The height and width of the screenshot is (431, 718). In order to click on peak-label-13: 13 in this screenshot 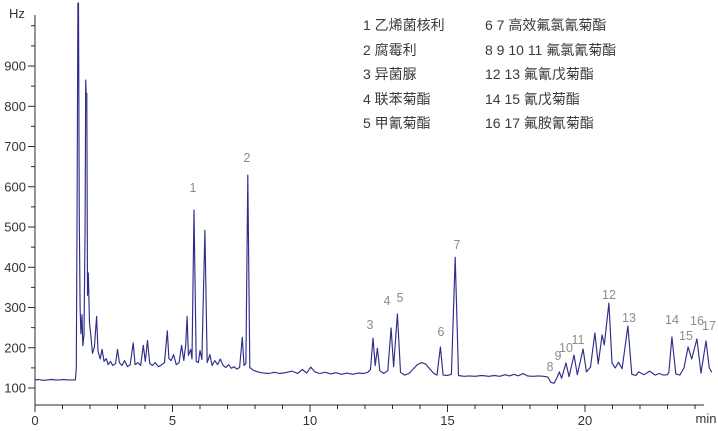, I will do `click(629, 318)`.